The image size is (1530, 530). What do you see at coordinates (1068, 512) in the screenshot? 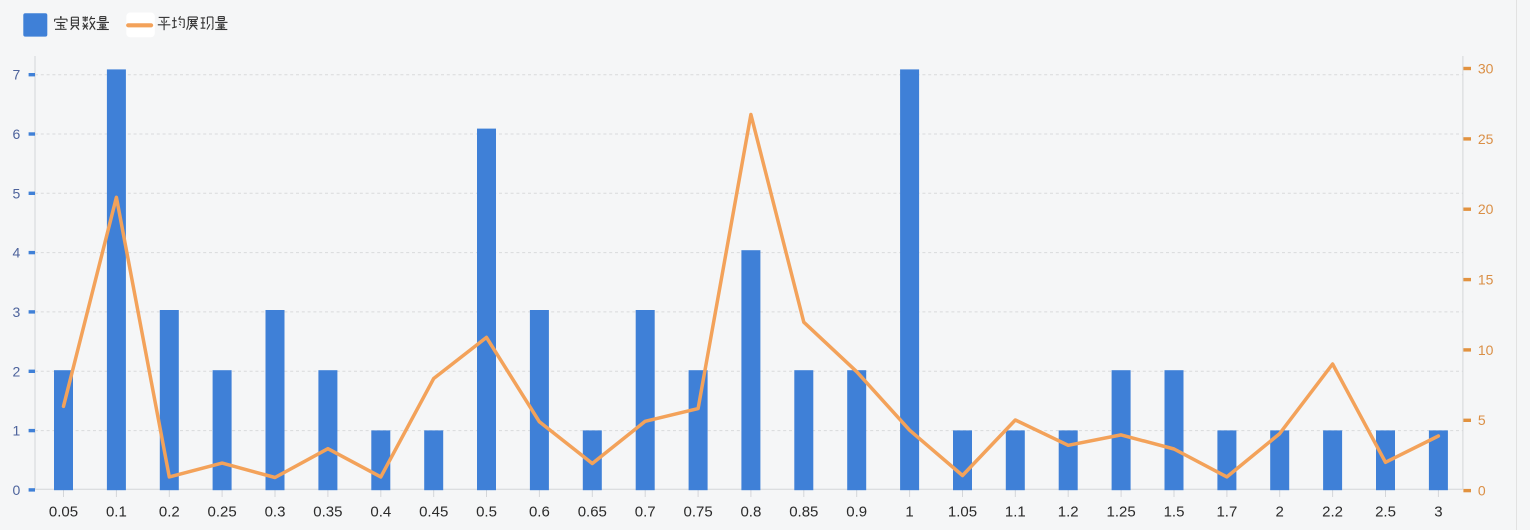
I see `svg-text: 1.2` at bounding box center [1068, 512].